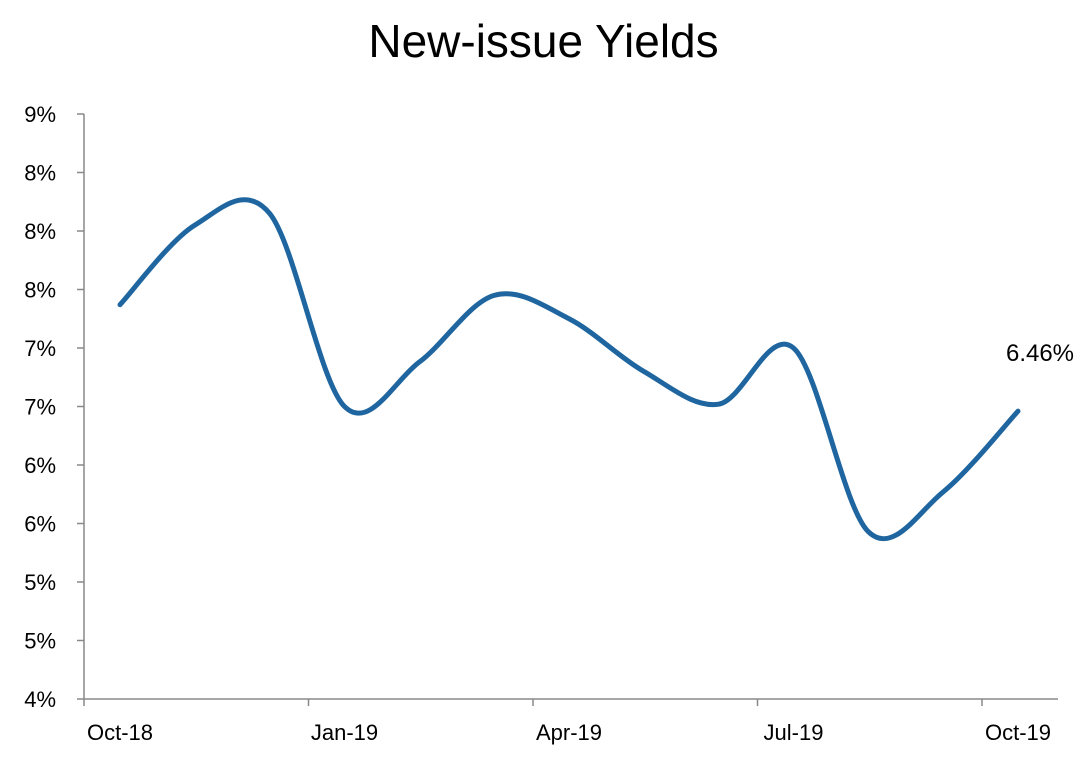 This screenshot has height=764, width=1087. Describe the element at coordinates (40, 699) in the screenshot. I see `y-tick-label: 4%` at that location.